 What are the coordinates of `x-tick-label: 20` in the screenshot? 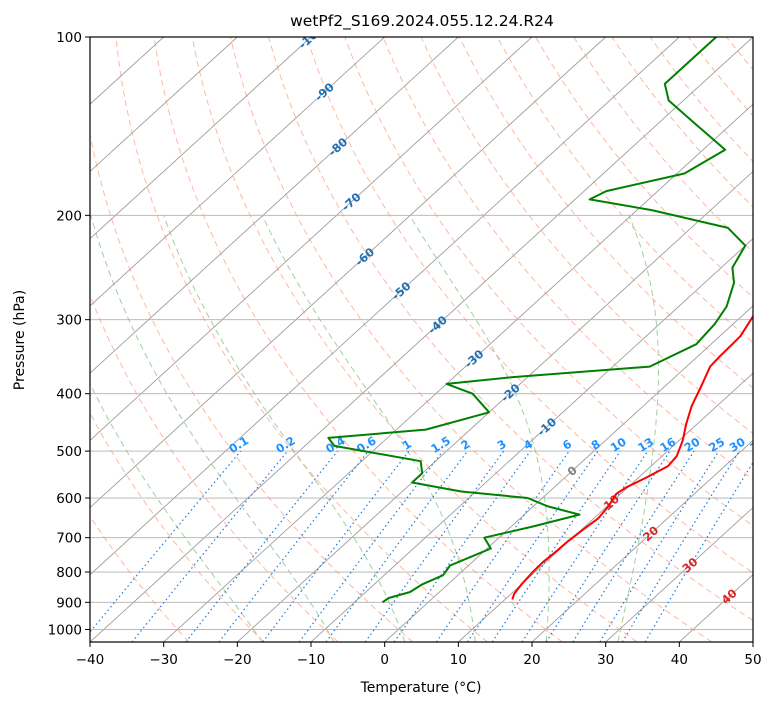 It's located at (531, 660).